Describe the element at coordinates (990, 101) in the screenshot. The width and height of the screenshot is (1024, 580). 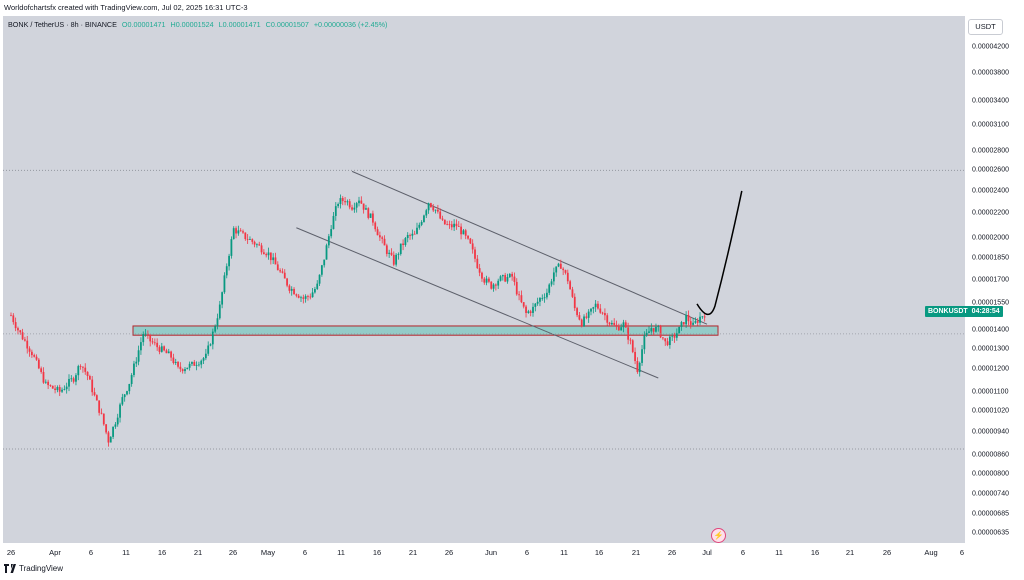
I see `y-tick-2: 0.00003400` at that location.